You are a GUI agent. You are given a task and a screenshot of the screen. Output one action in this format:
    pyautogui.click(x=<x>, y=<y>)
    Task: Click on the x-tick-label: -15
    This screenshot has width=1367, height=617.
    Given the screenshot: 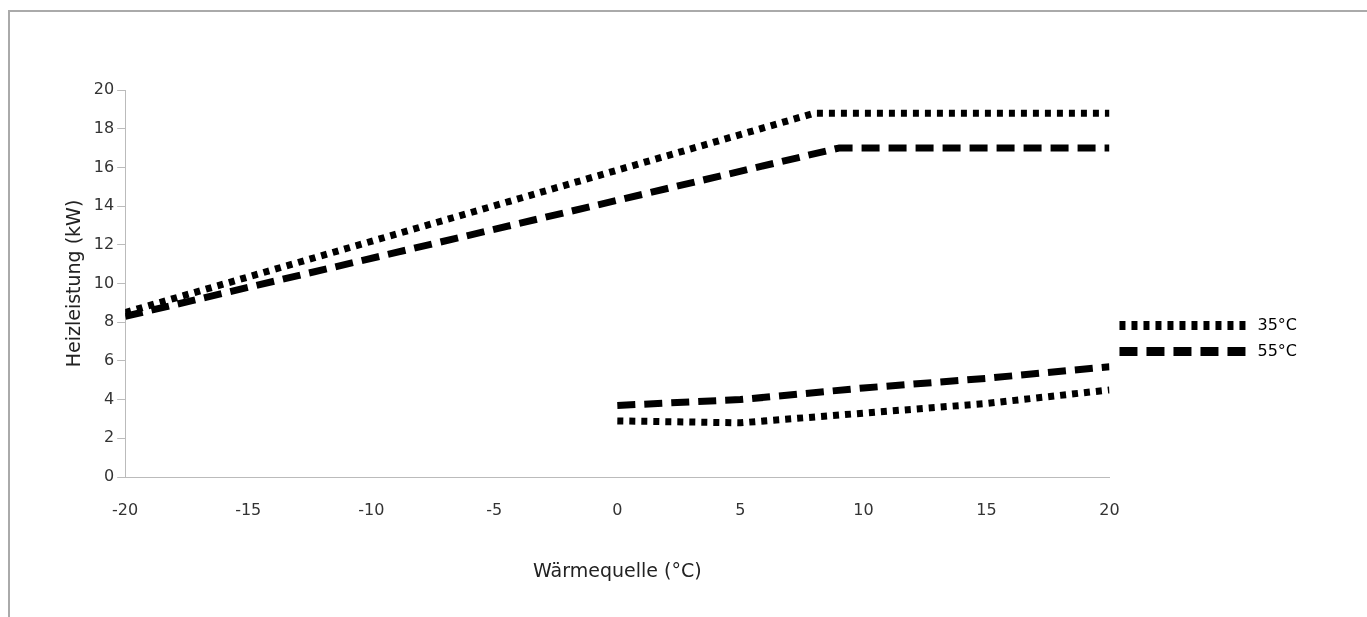 What is the action you would take?
    pyautogui.click(x=248, y=509)
    